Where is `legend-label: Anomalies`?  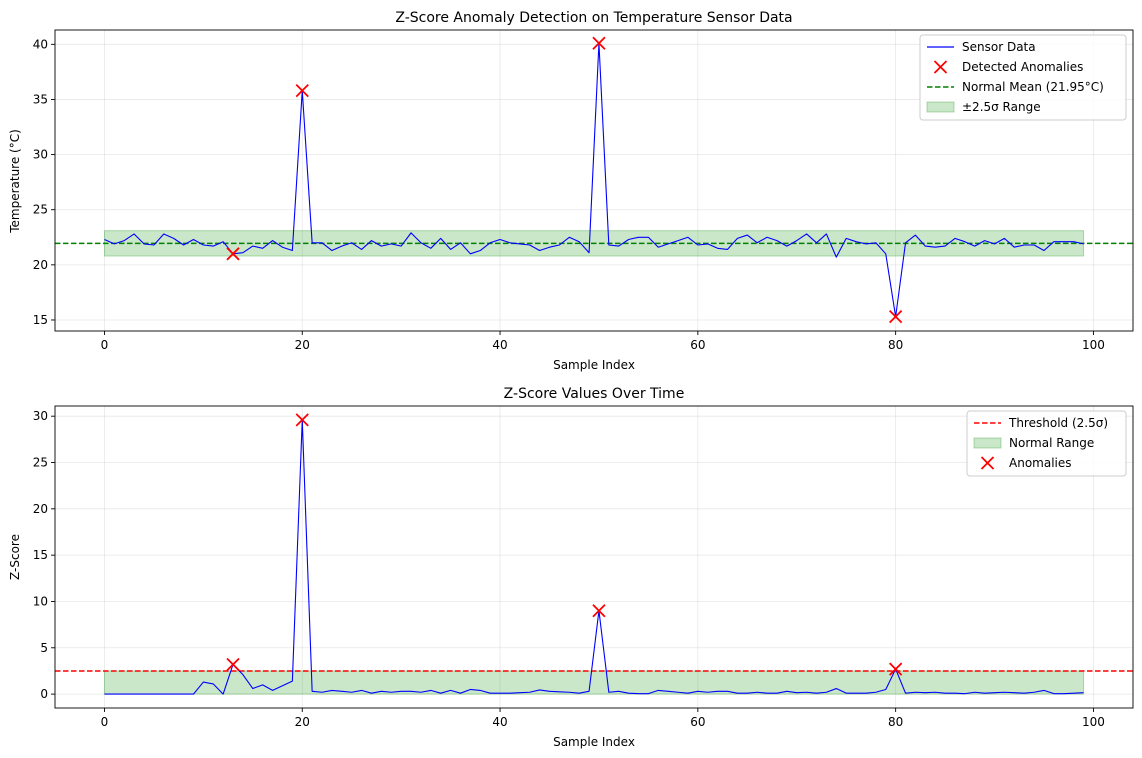
legend-label: Anomalies is located at coordinates (1040, 463).